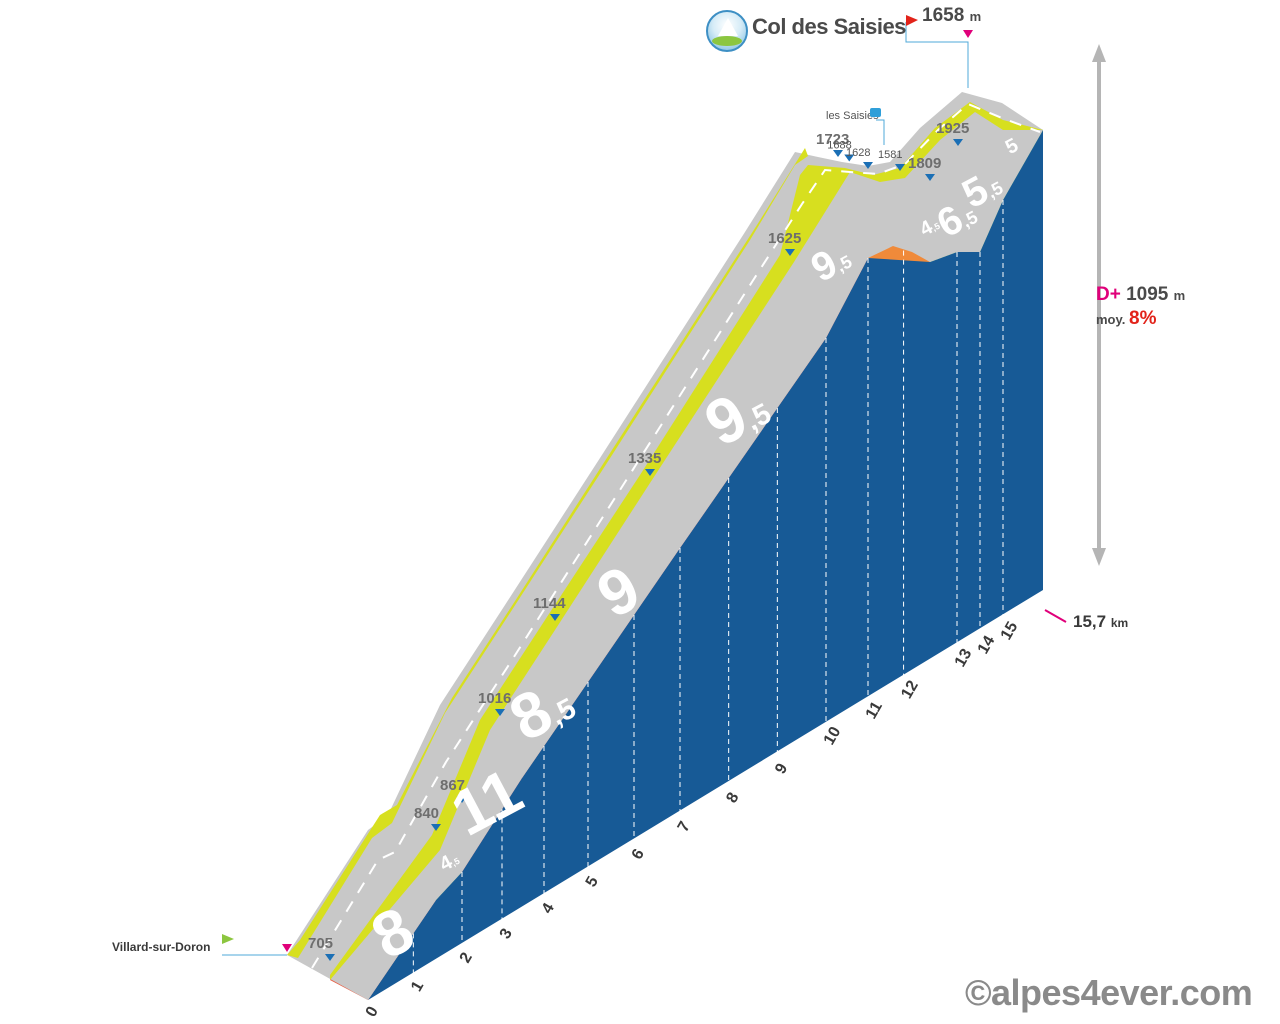  I want to click on altitude-label-1688: 1688, so click(839, 146).